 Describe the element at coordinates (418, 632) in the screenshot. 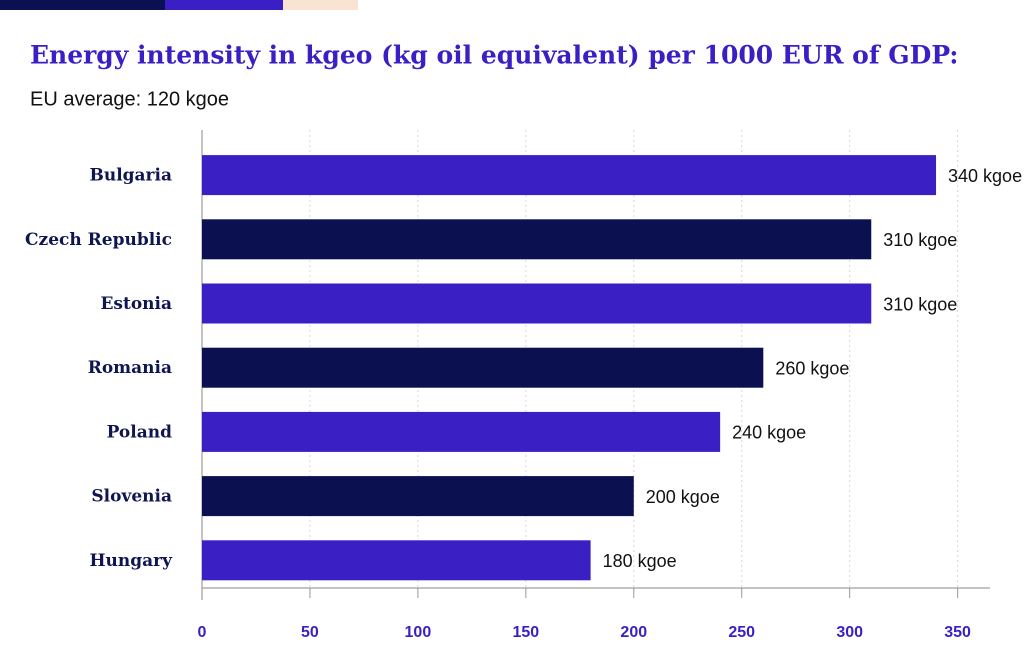

I see `x-tick-label: 100` at that location.